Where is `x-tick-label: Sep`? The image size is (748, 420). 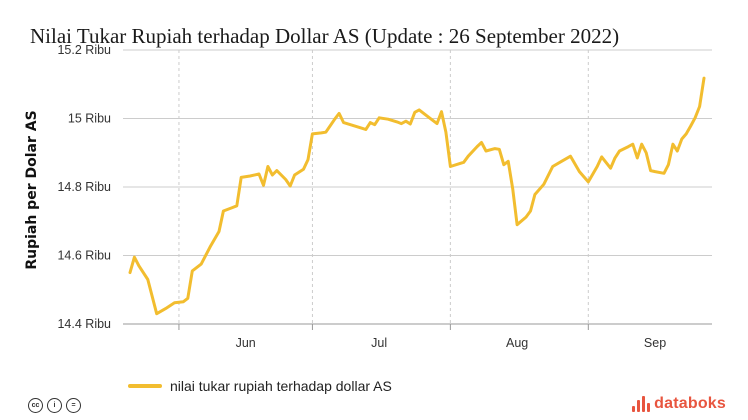
x-tick-label: Sep is located at coordinates (655, 343).